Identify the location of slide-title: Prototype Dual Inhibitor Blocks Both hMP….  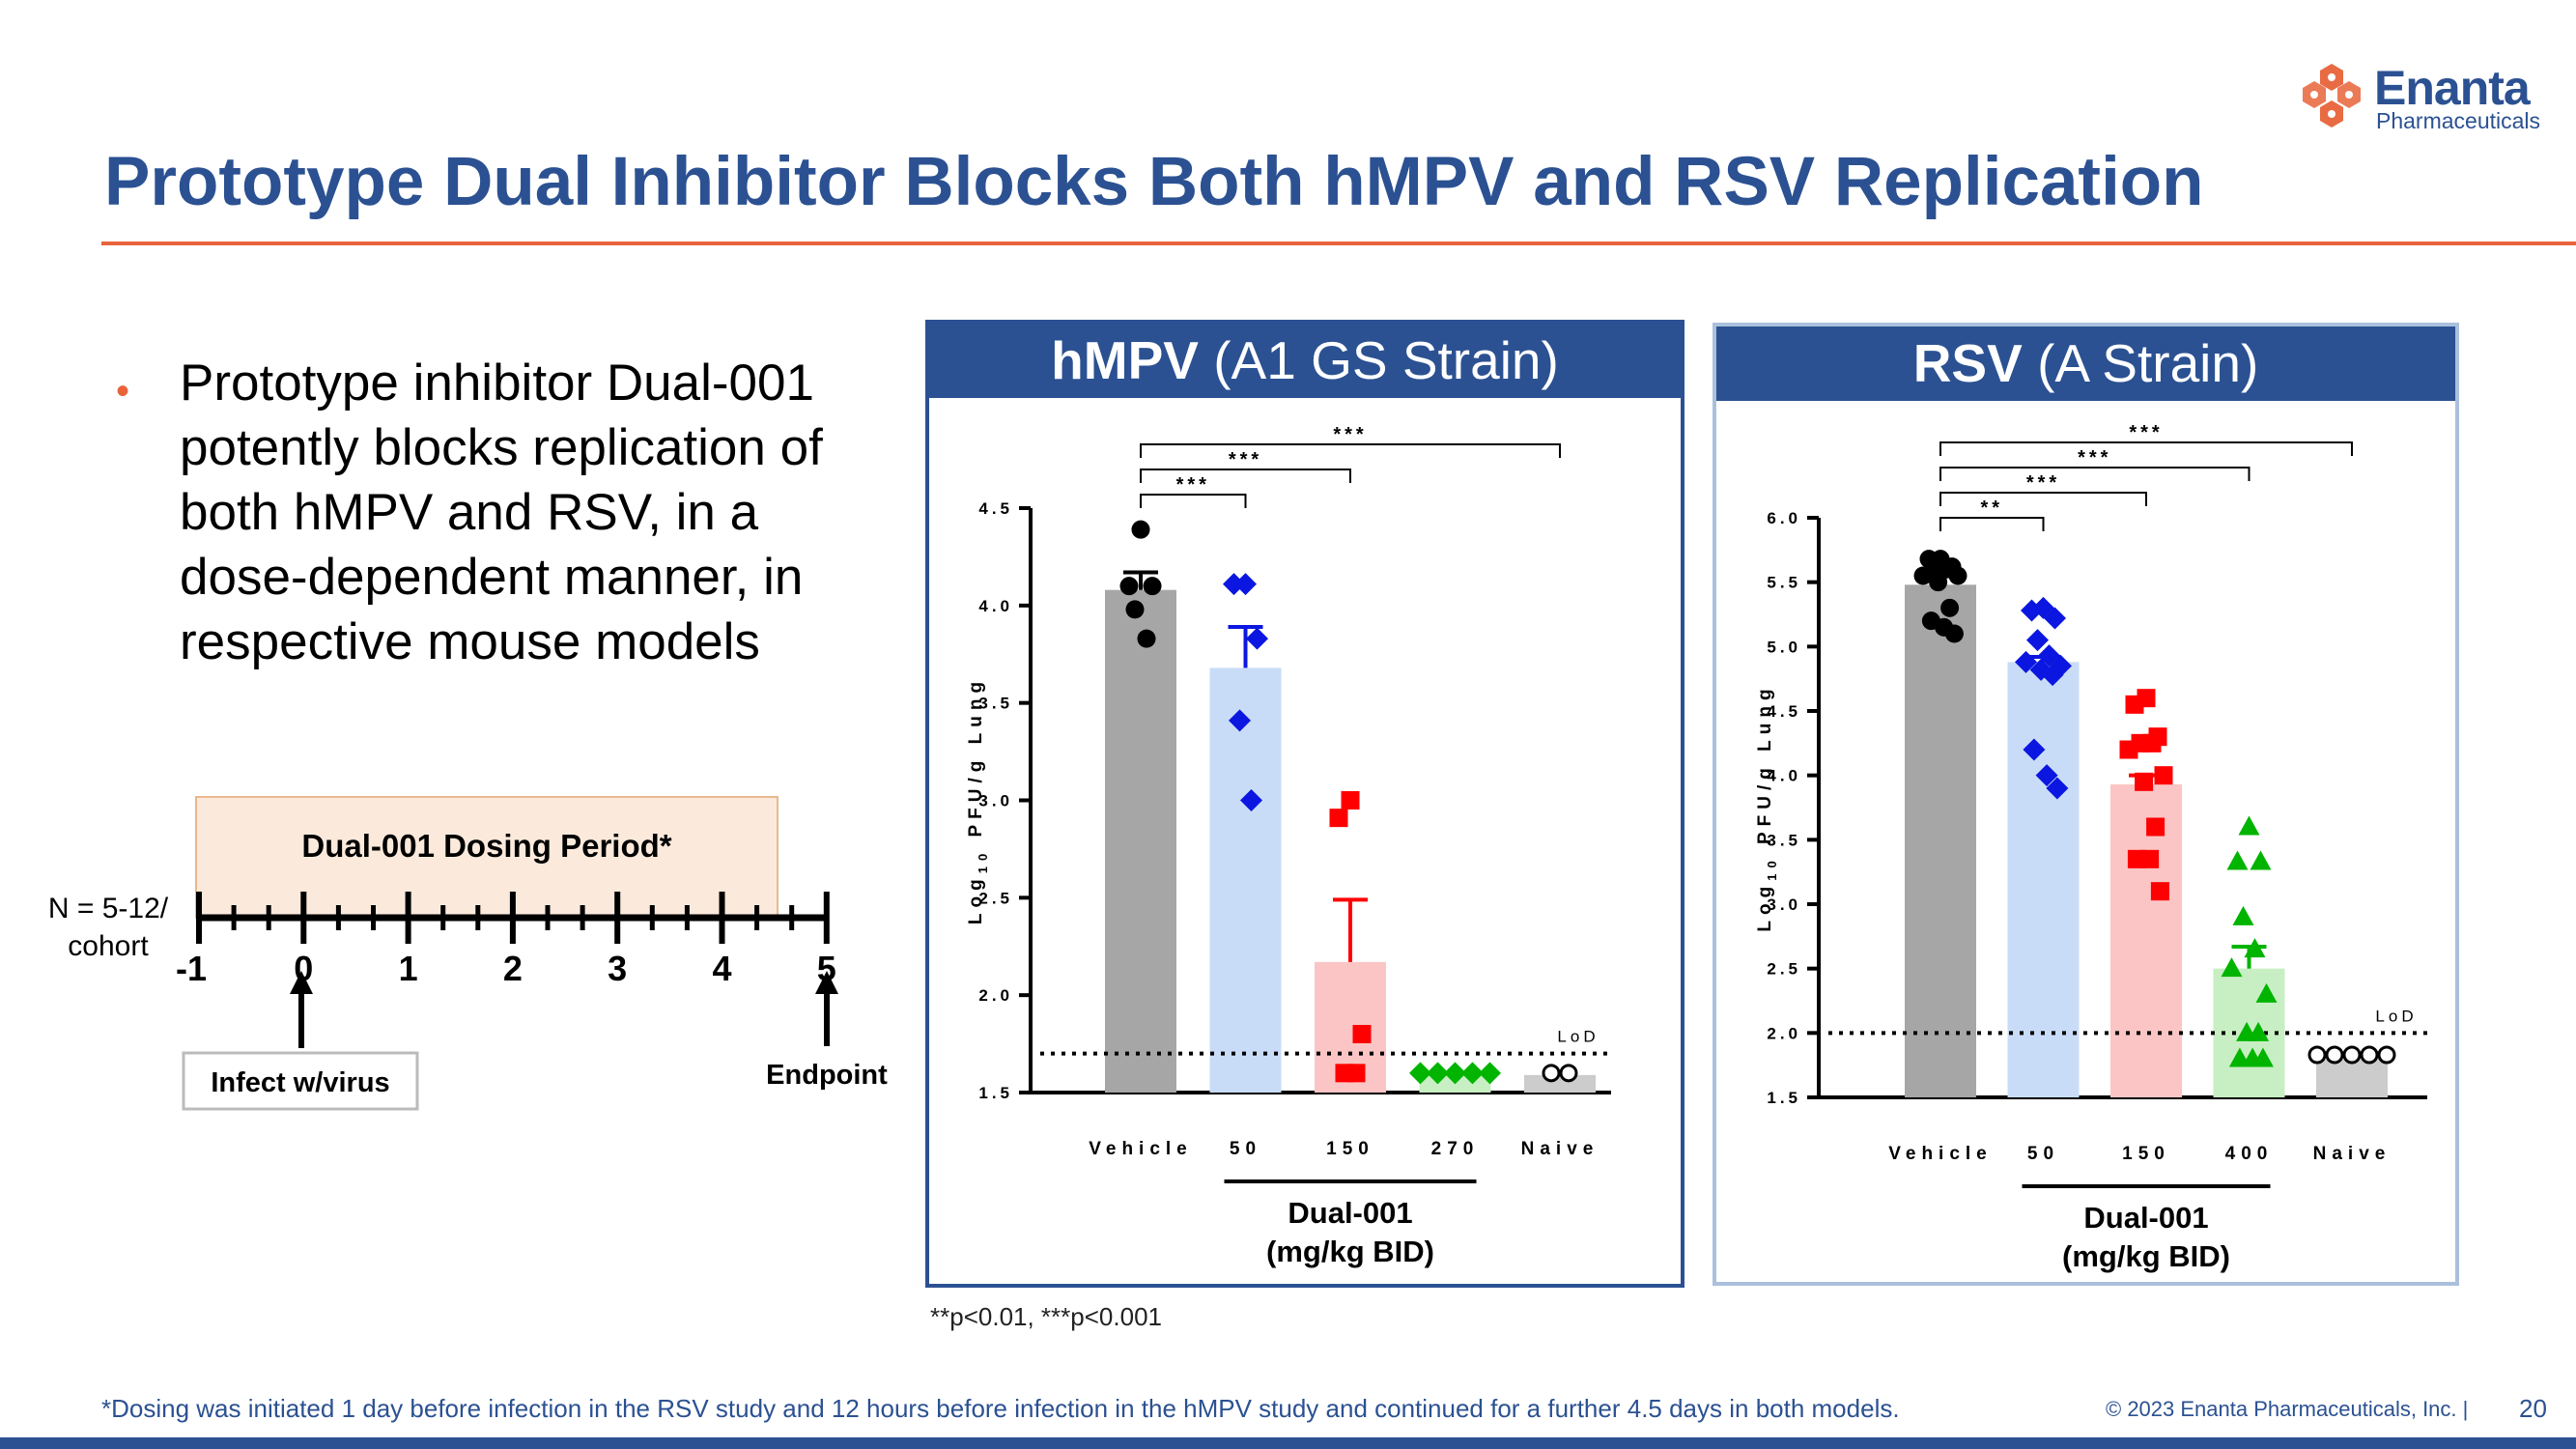
(1154, 182).